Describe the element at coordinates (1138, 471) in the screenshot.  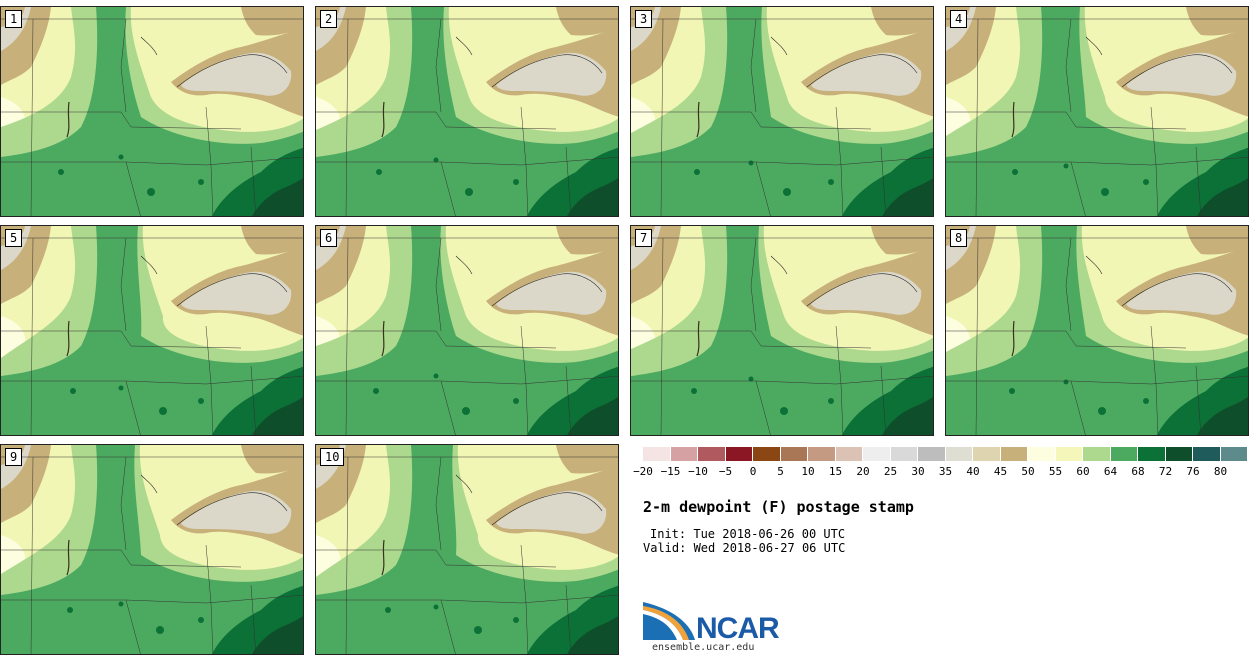
I see `colorbar-tick-label: 68` at that location.